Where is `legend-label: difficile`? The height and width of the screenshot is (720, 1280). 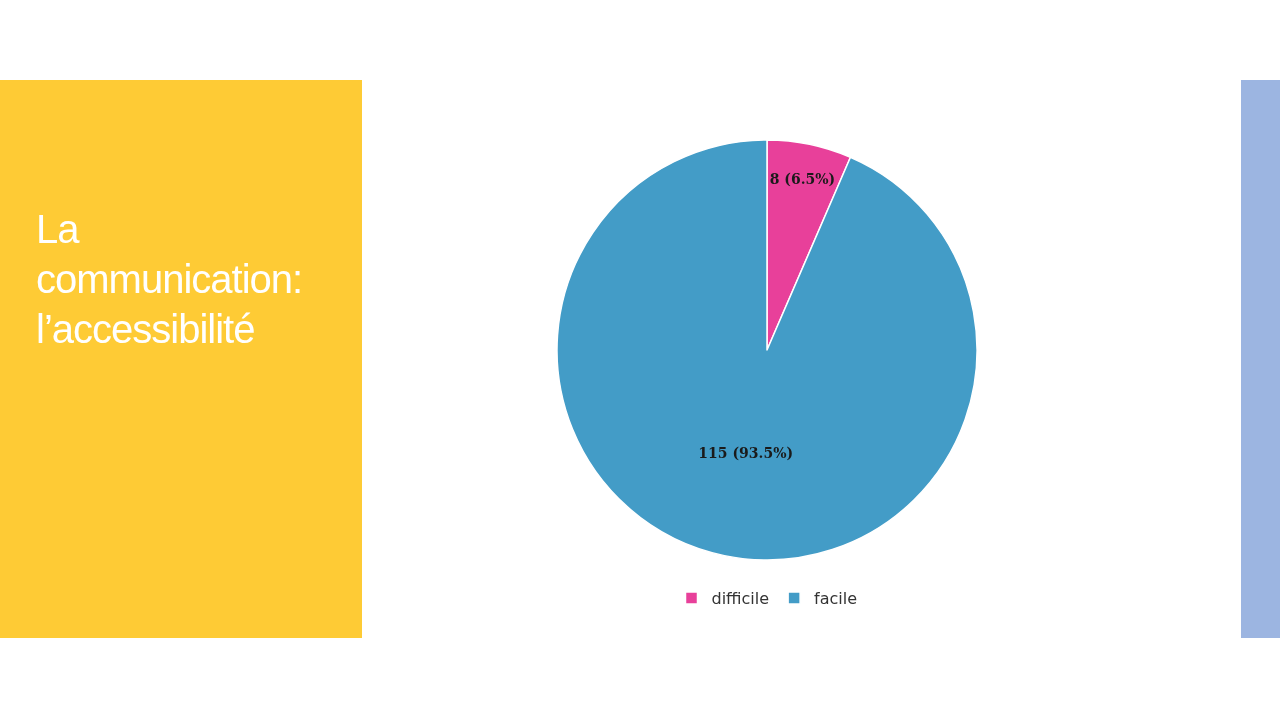
legend-label: difficile is located at coordinates (740, 599).